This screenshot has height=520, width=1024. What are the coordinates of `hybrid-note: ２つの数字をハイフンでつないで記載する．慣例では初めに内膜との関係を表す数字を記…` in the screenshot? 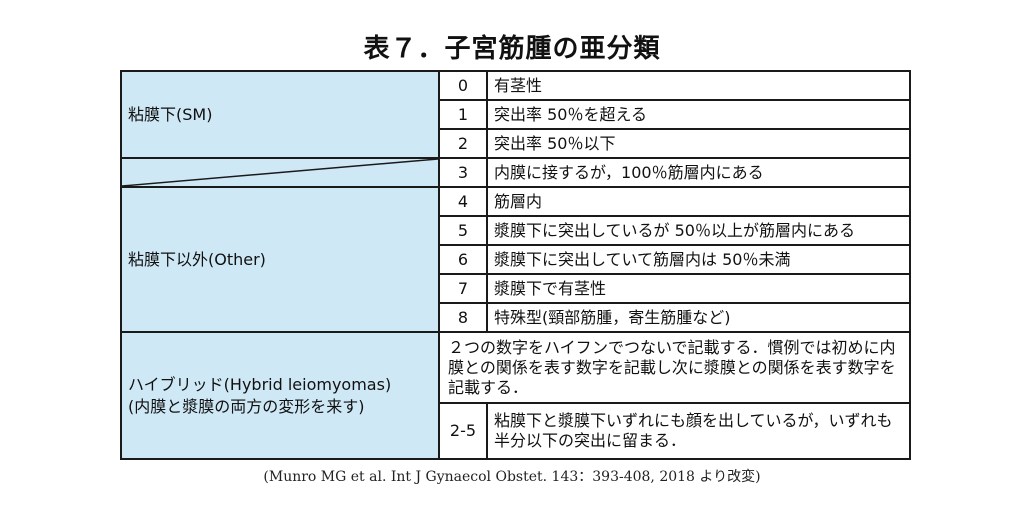 It's located at (674, 367).